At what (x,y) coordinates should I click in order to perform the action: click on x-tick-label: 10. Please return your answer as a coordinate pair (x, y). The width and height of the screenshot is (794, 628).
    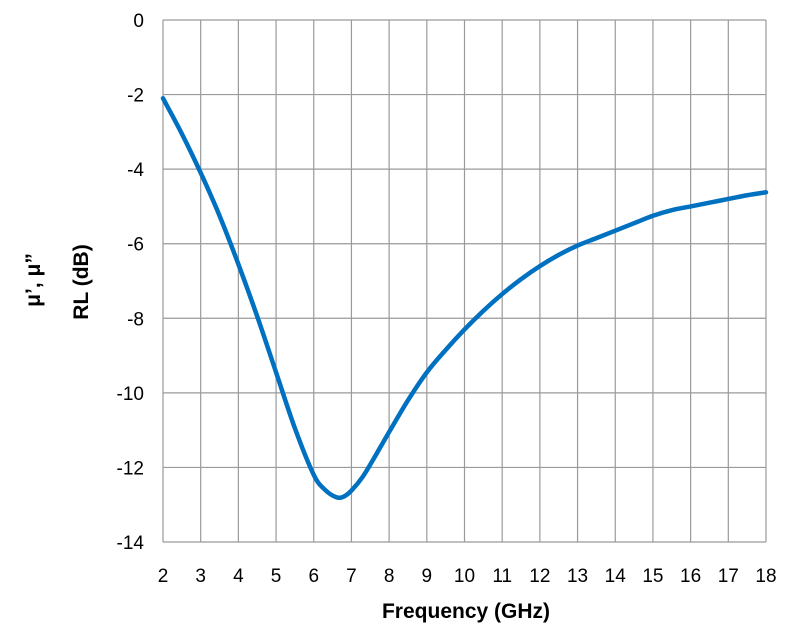
    Looking at the image, I should click on (464, 576).